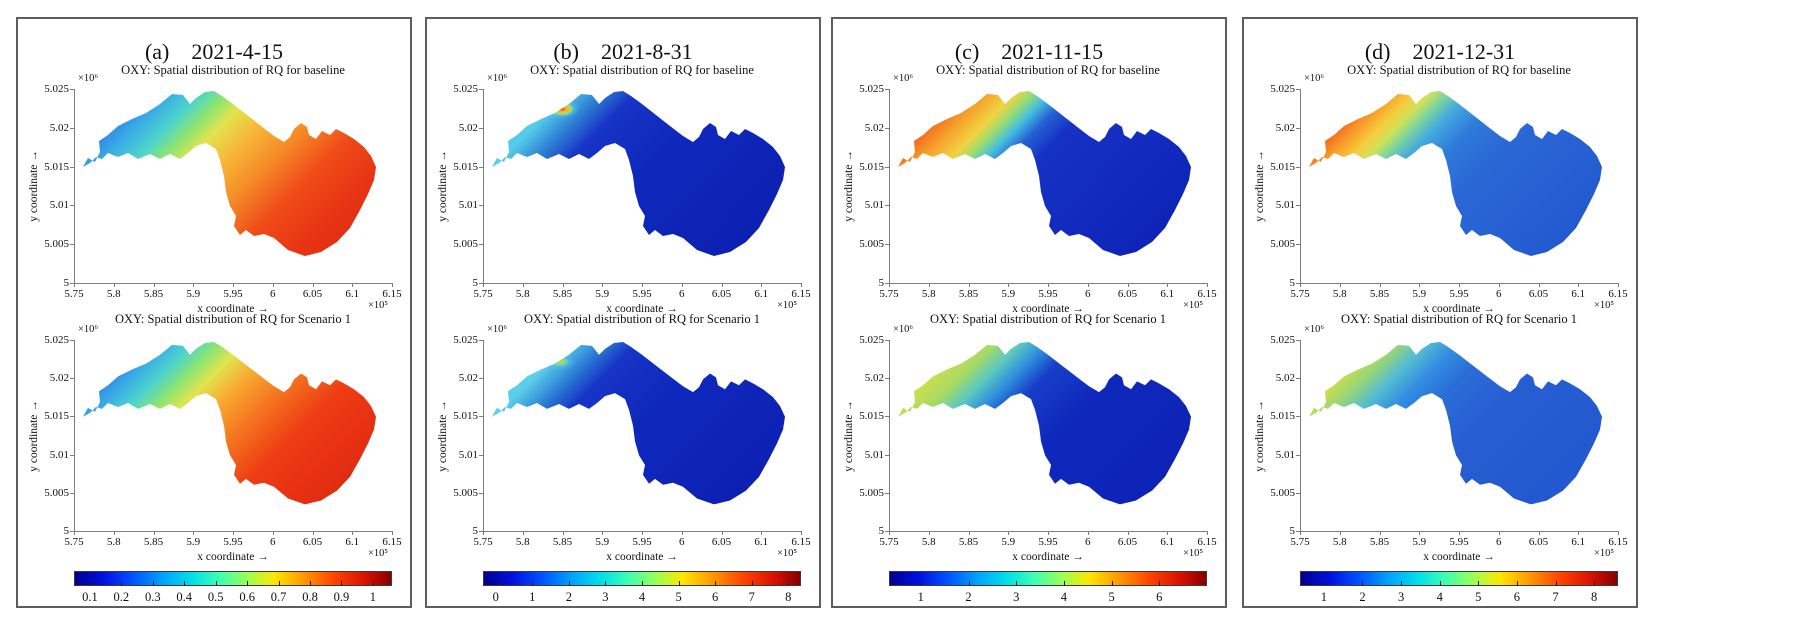 This screenshot has height=623, width=1805. I want to click on panel-label: (b) 2021-8-31, so click(623, 52).